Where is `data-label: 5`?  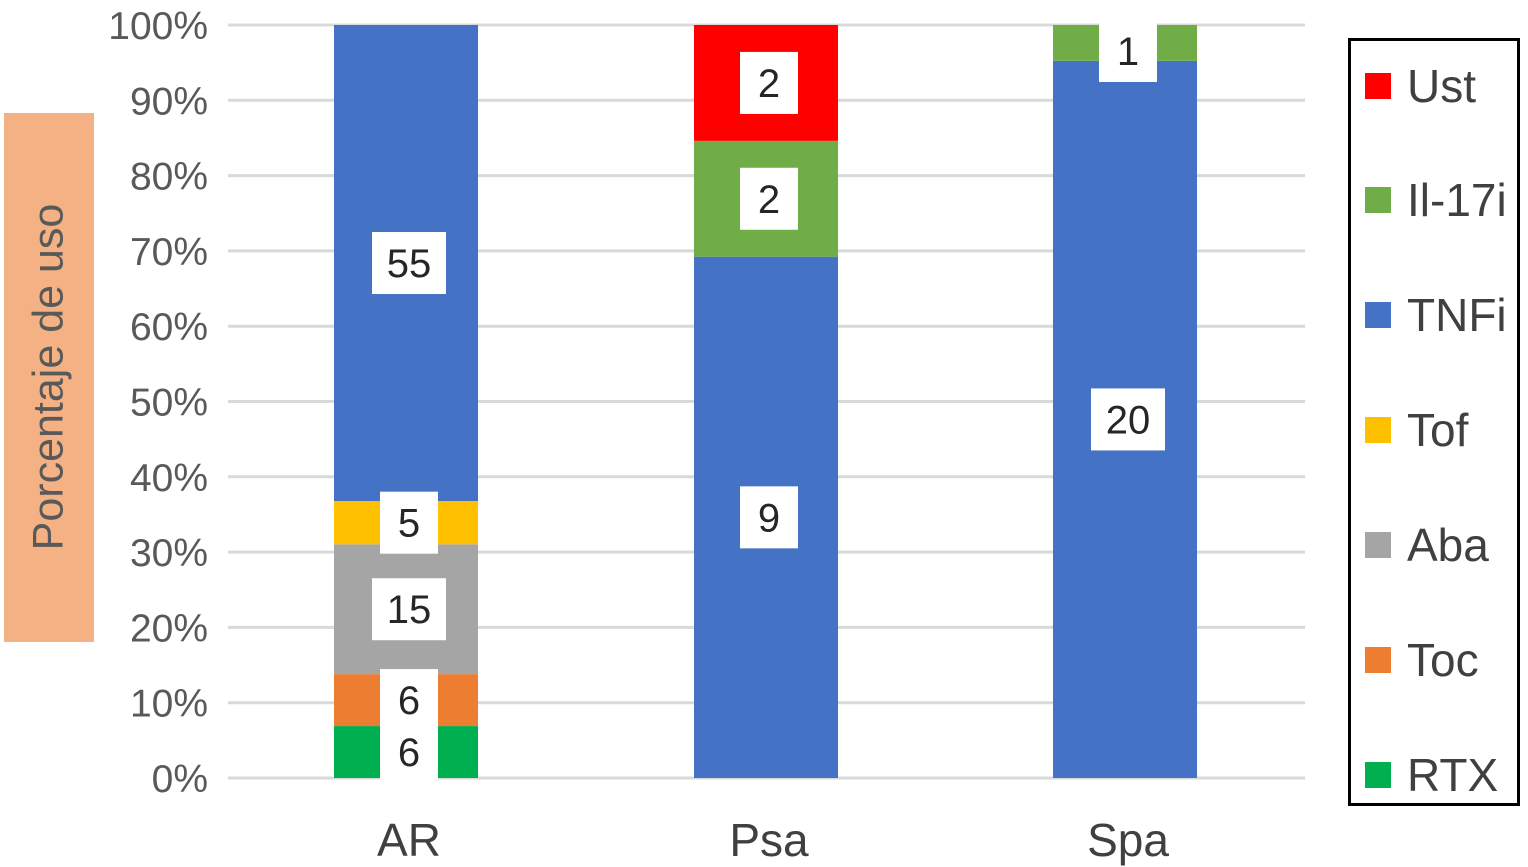 data-label: 5 is located at coordinates (409, 524).